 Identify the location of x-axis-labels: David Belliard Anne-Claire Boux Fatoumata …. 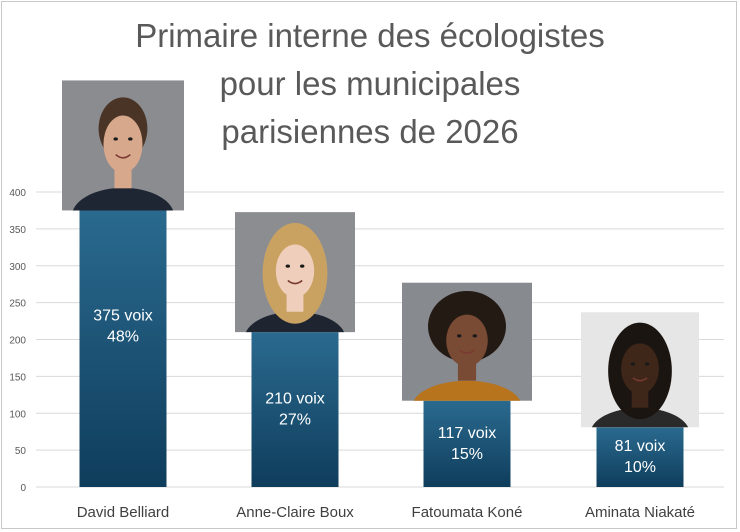
(386, 512).